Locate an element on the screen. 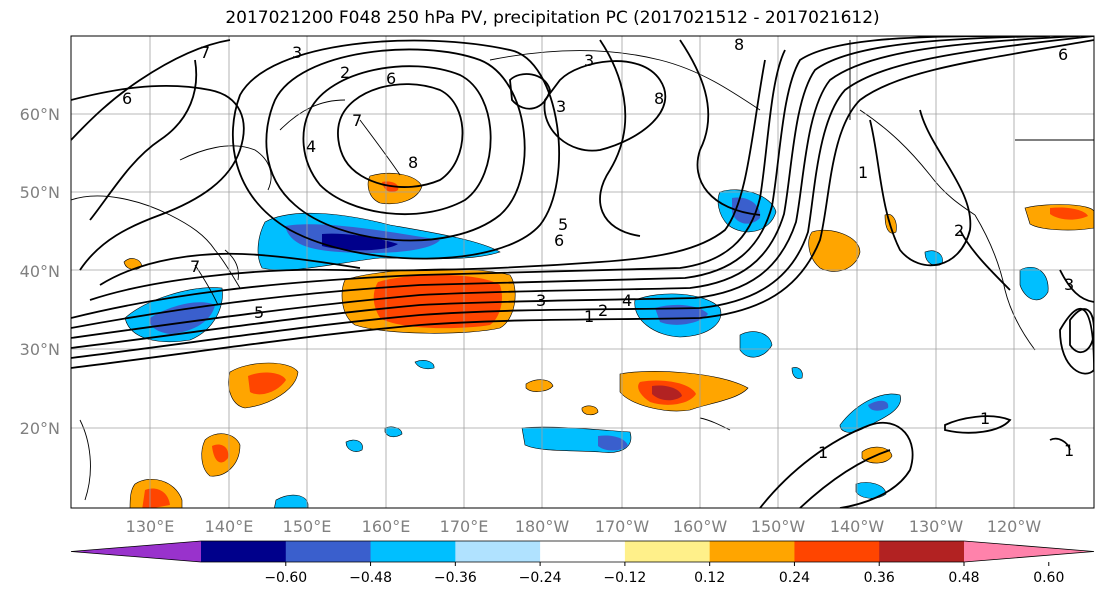  lon-label: 170°W is located at coordinates (622, 526).